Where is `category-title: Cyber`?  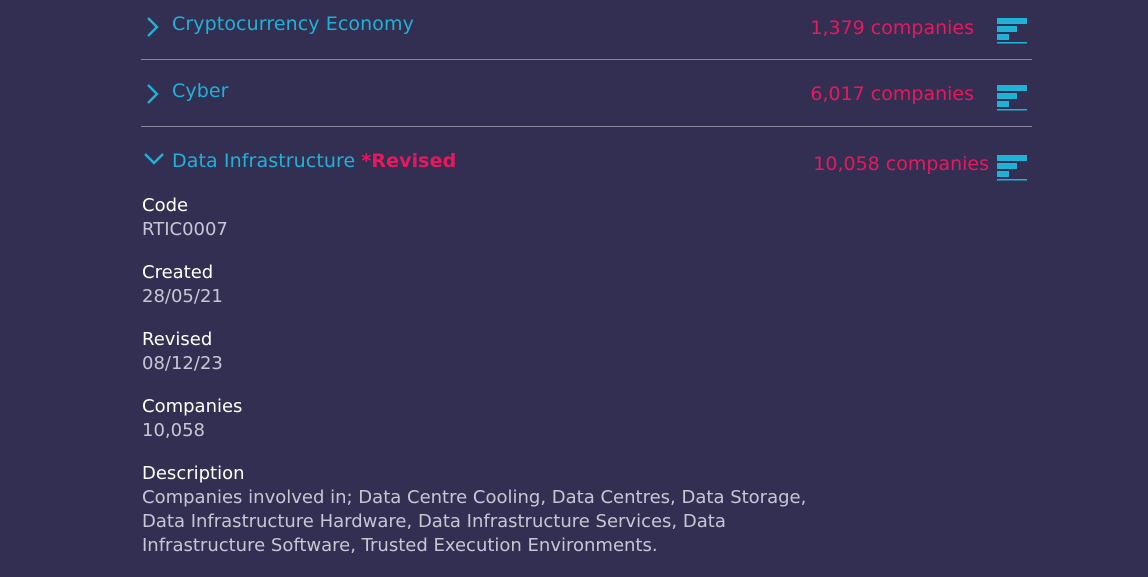 category-title: Cyber is located at coordinates (200, 91).